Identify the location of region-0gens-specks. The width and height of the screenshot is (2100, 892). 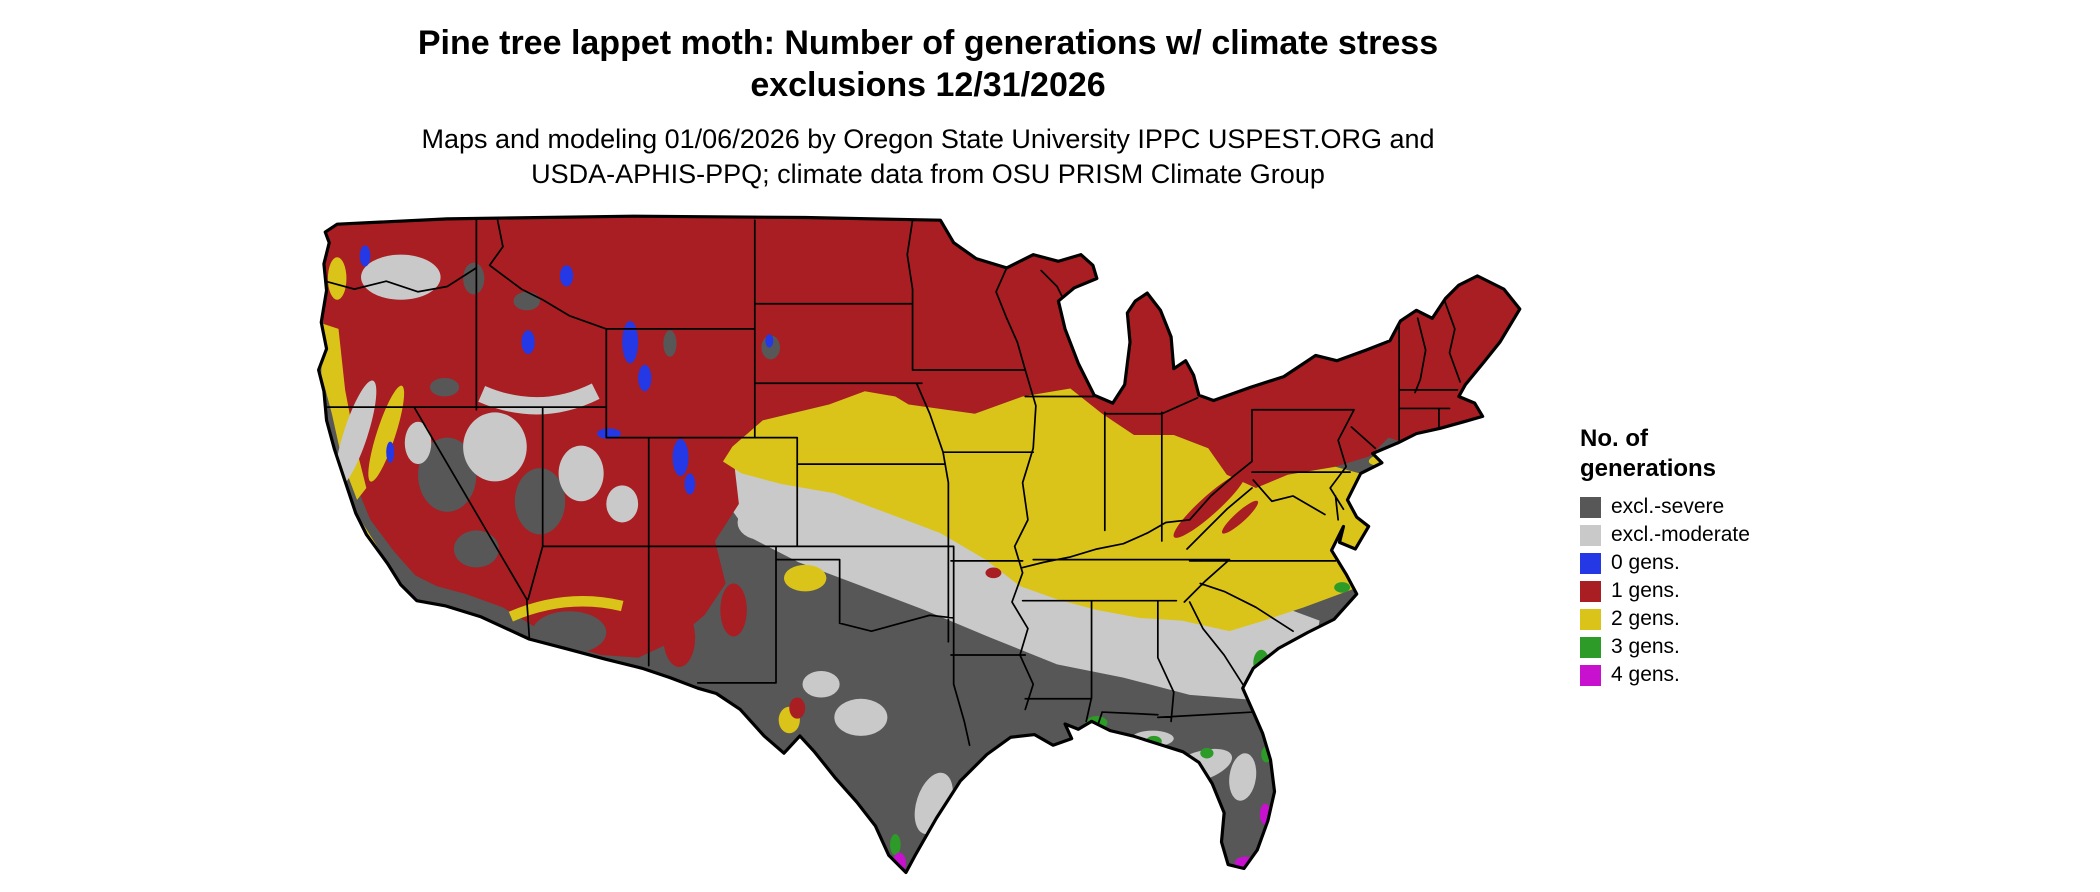
(566, 370).